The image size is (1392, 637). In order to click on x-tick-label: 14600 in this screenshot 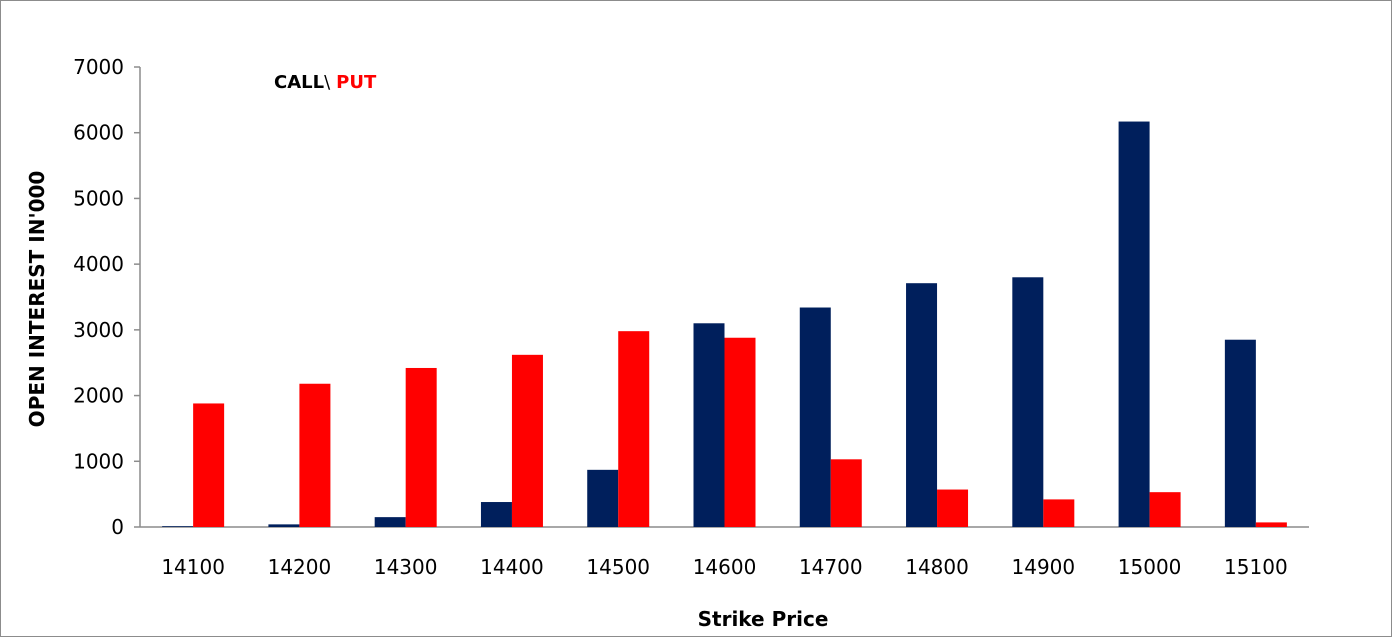, I will do `click(725, 567)`.